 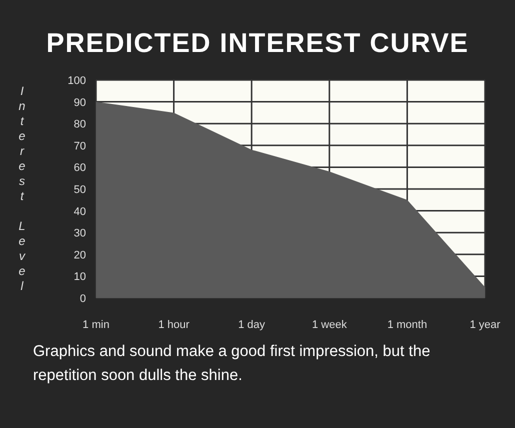 What do you see at coordinates (80, 168) in the screenshot?
I see `y-tick-label: 60` at bounding box center [80, 168].